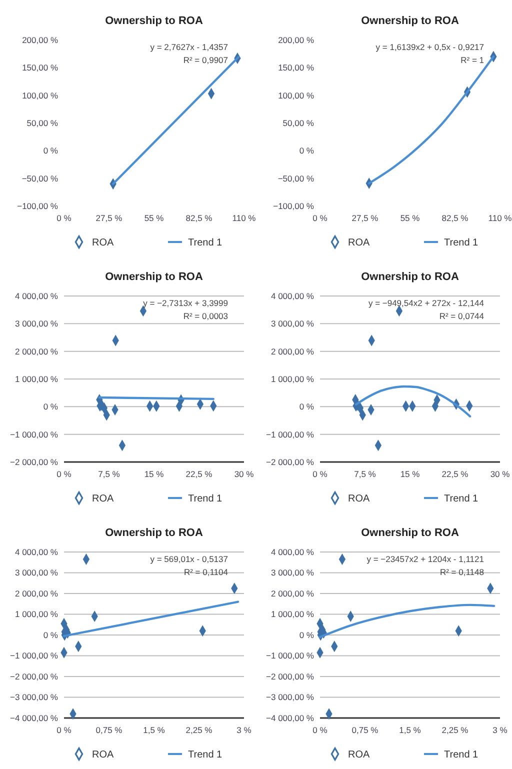 The width and height of the screenshot is (512, 769). What do you see at coordinates (185, 303) in the screenshot?
I see `annotation: y = −2,7313x + 3,3999` at bounding box center [185, 303].